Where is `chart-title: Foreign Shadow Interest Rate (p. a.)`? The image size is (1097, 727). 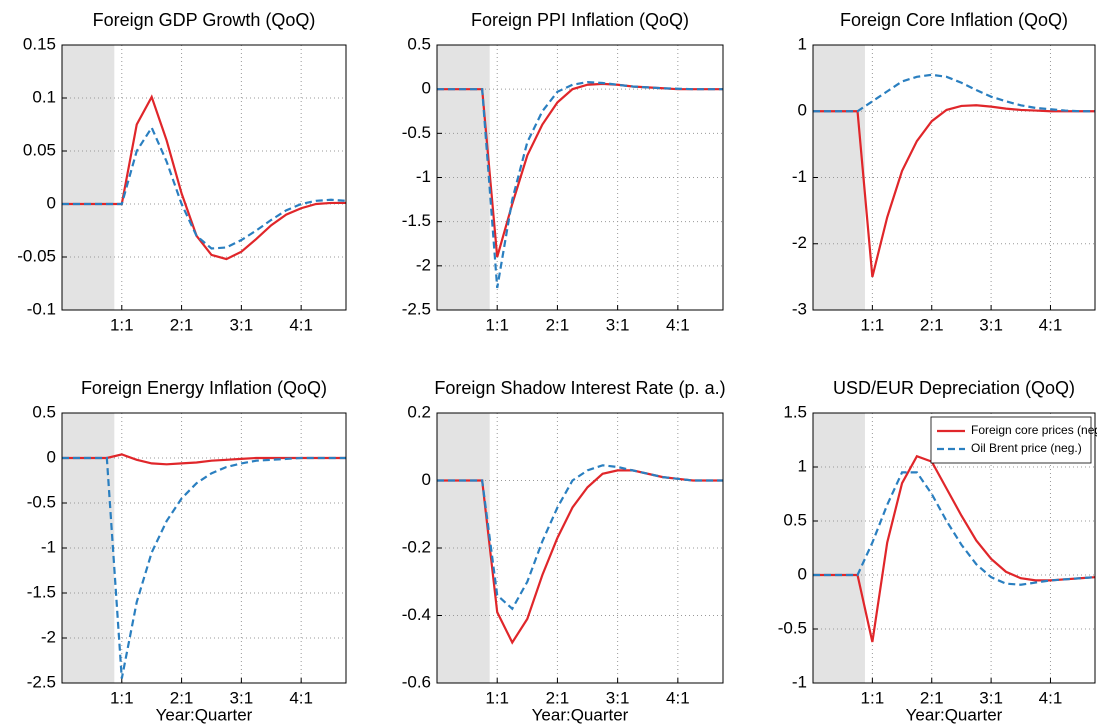
chart-title: Foreign Shadow Interest Rate (p. a.) is located at coordinates (579, 388).